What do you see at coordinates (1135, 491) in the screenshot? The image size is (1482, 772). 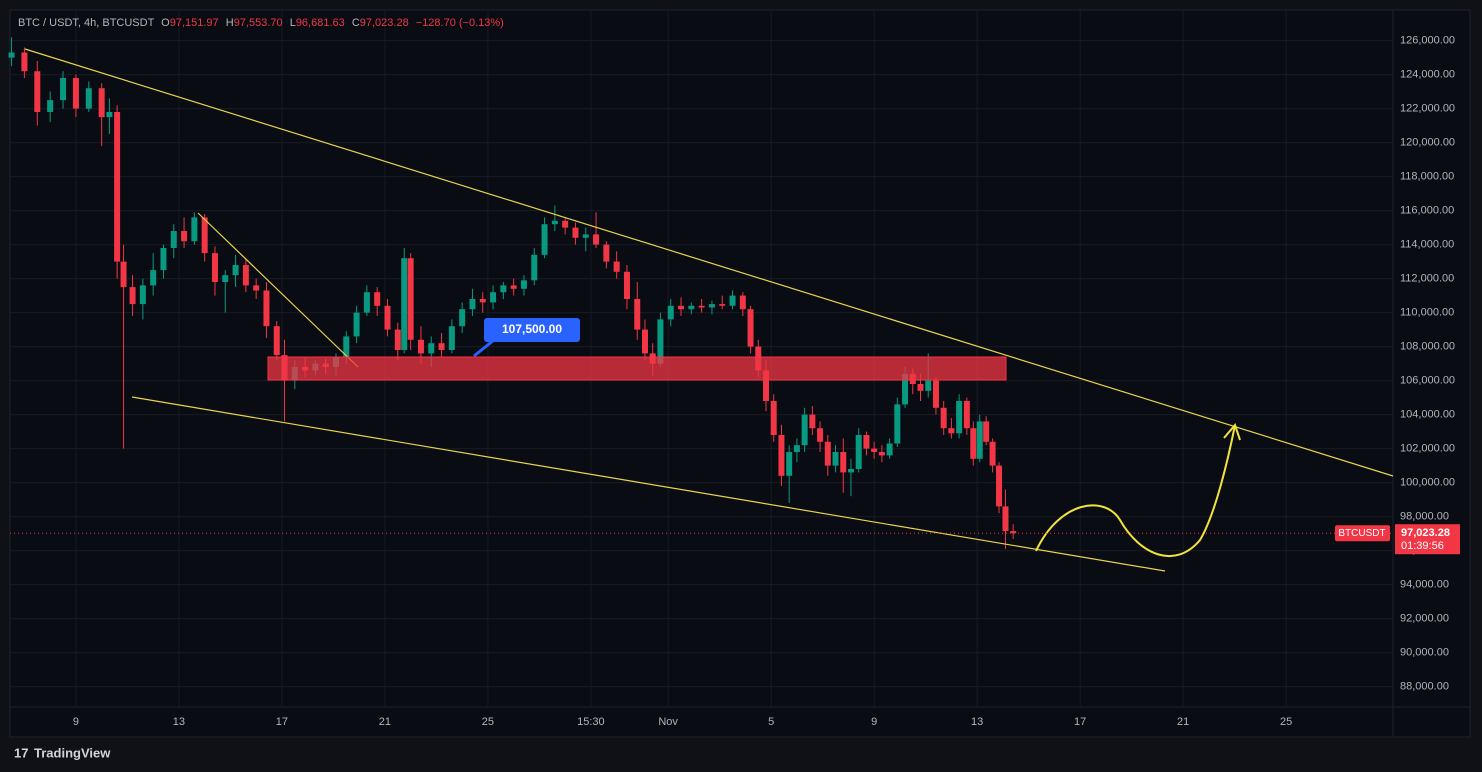 I see `projection-arrow` at bounding box center [1135, 491].